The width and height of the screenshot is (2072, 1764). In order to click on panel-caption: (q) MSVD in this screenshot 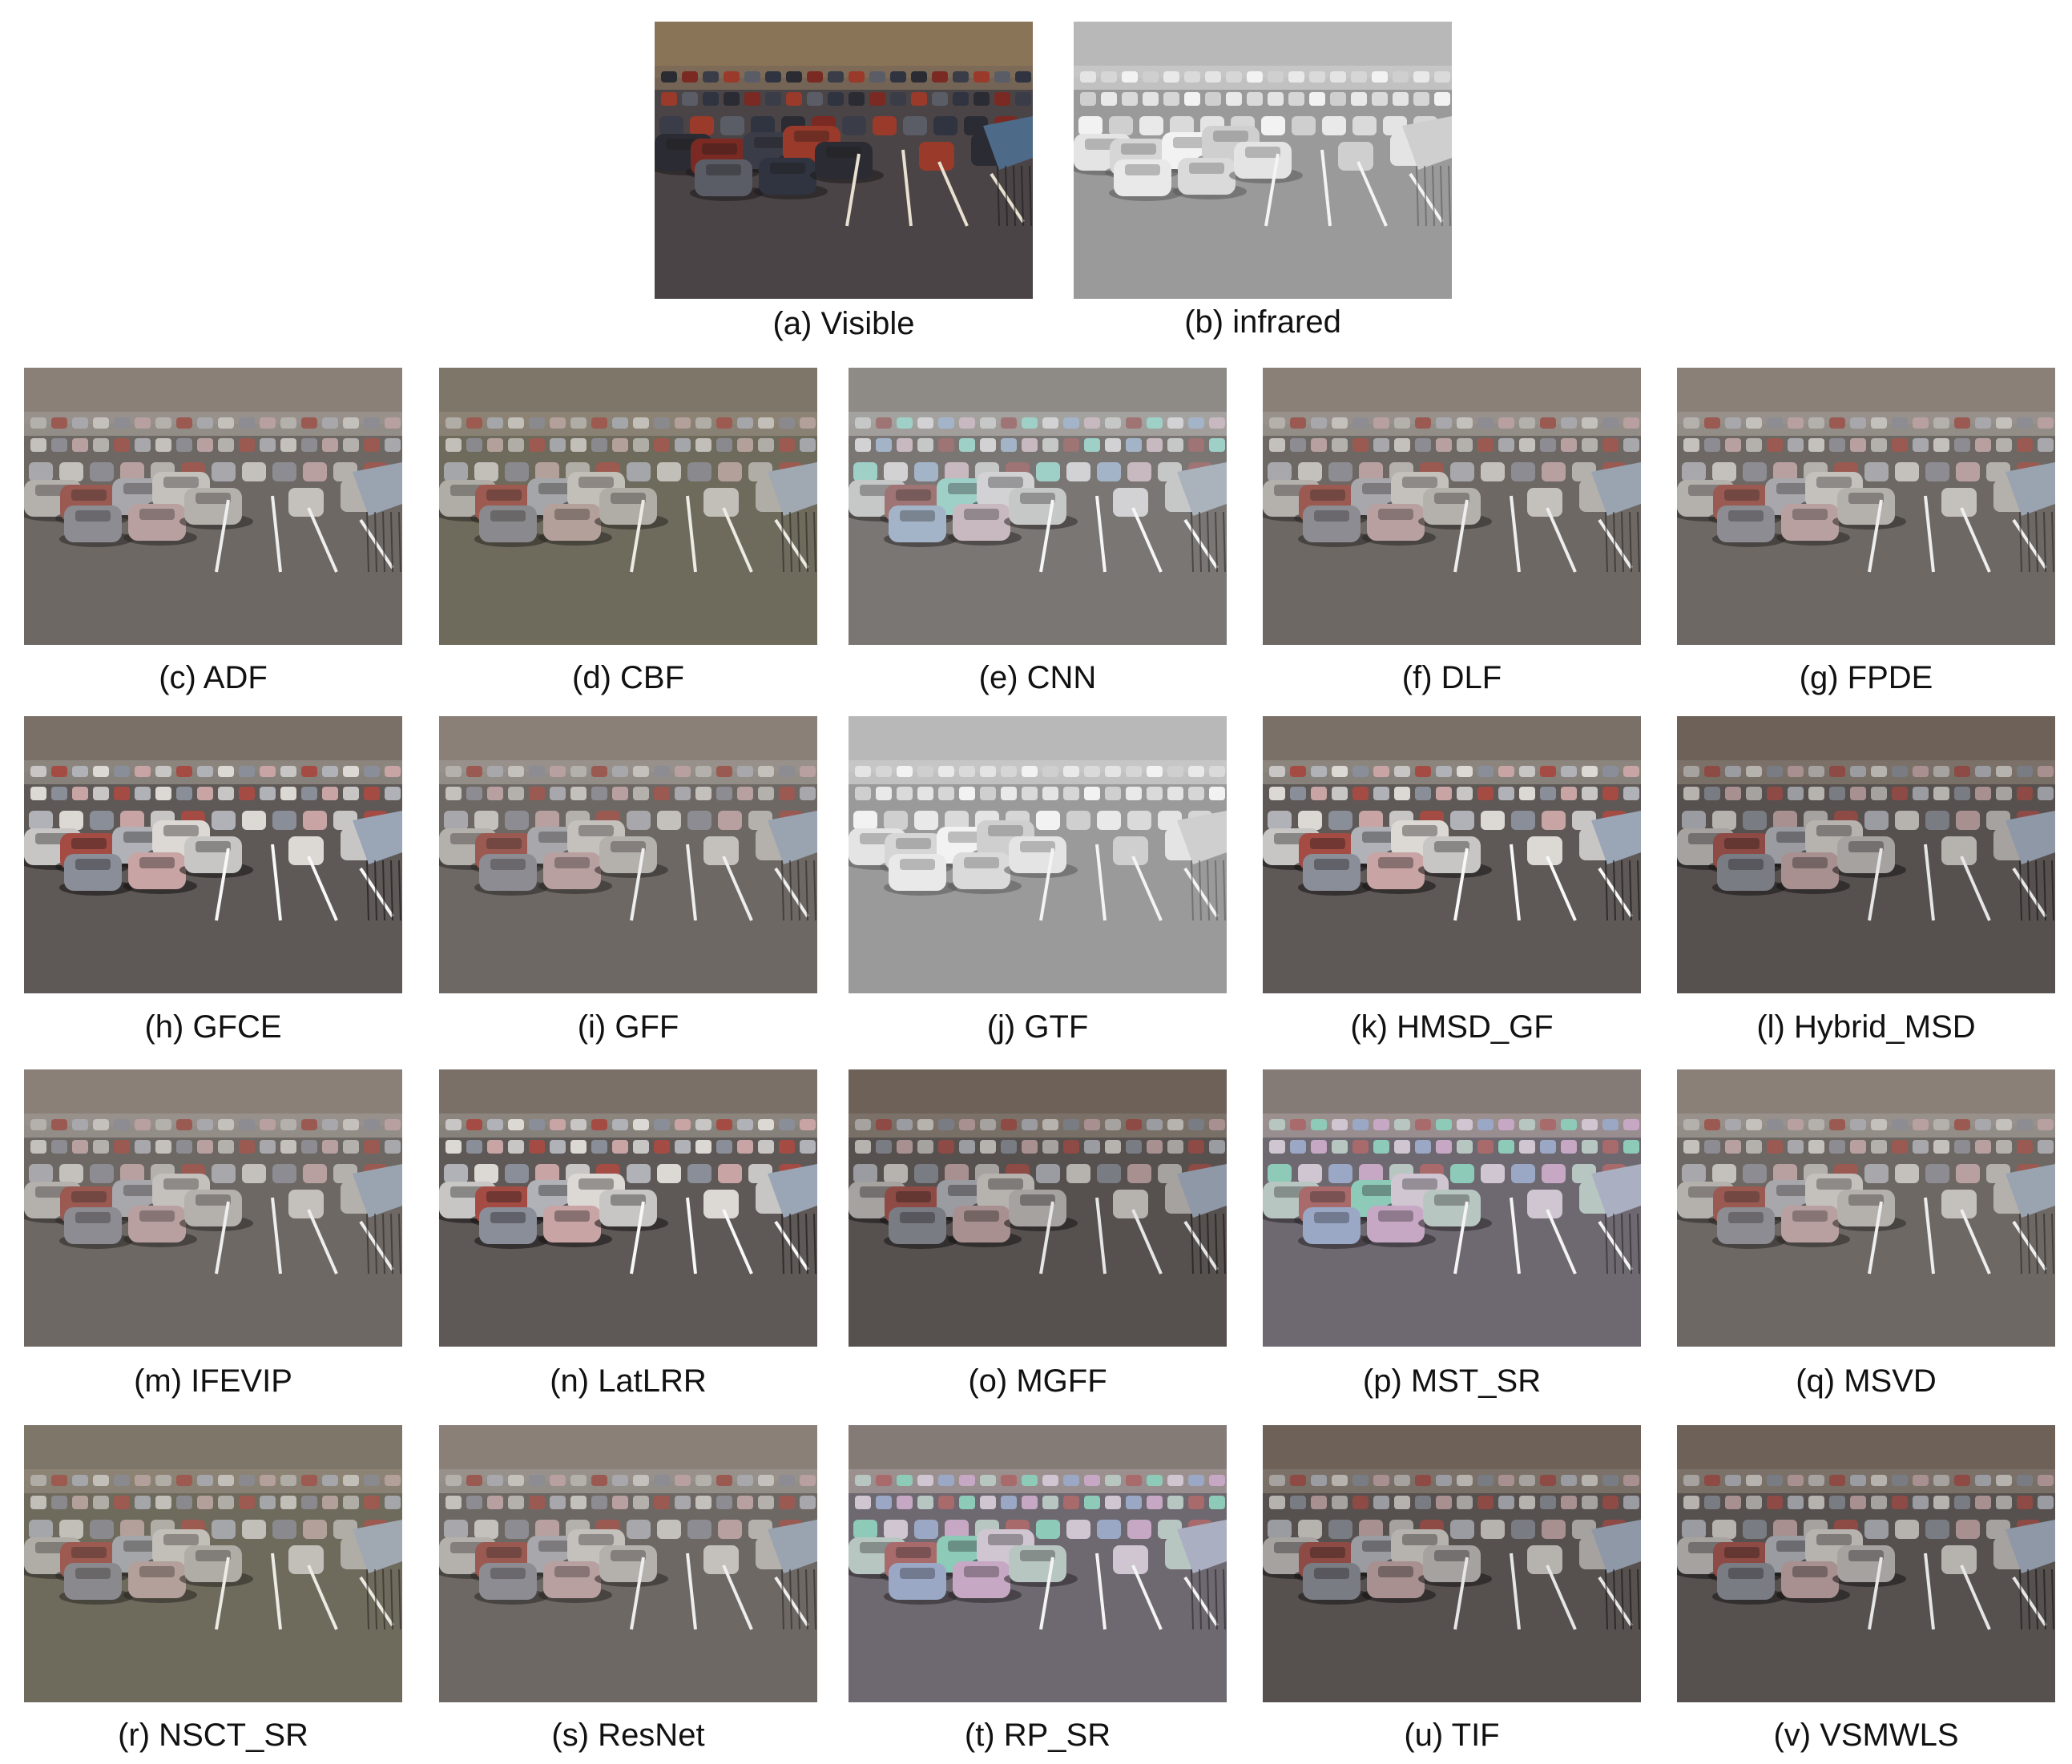, I will do `click(1866, 1381)`.